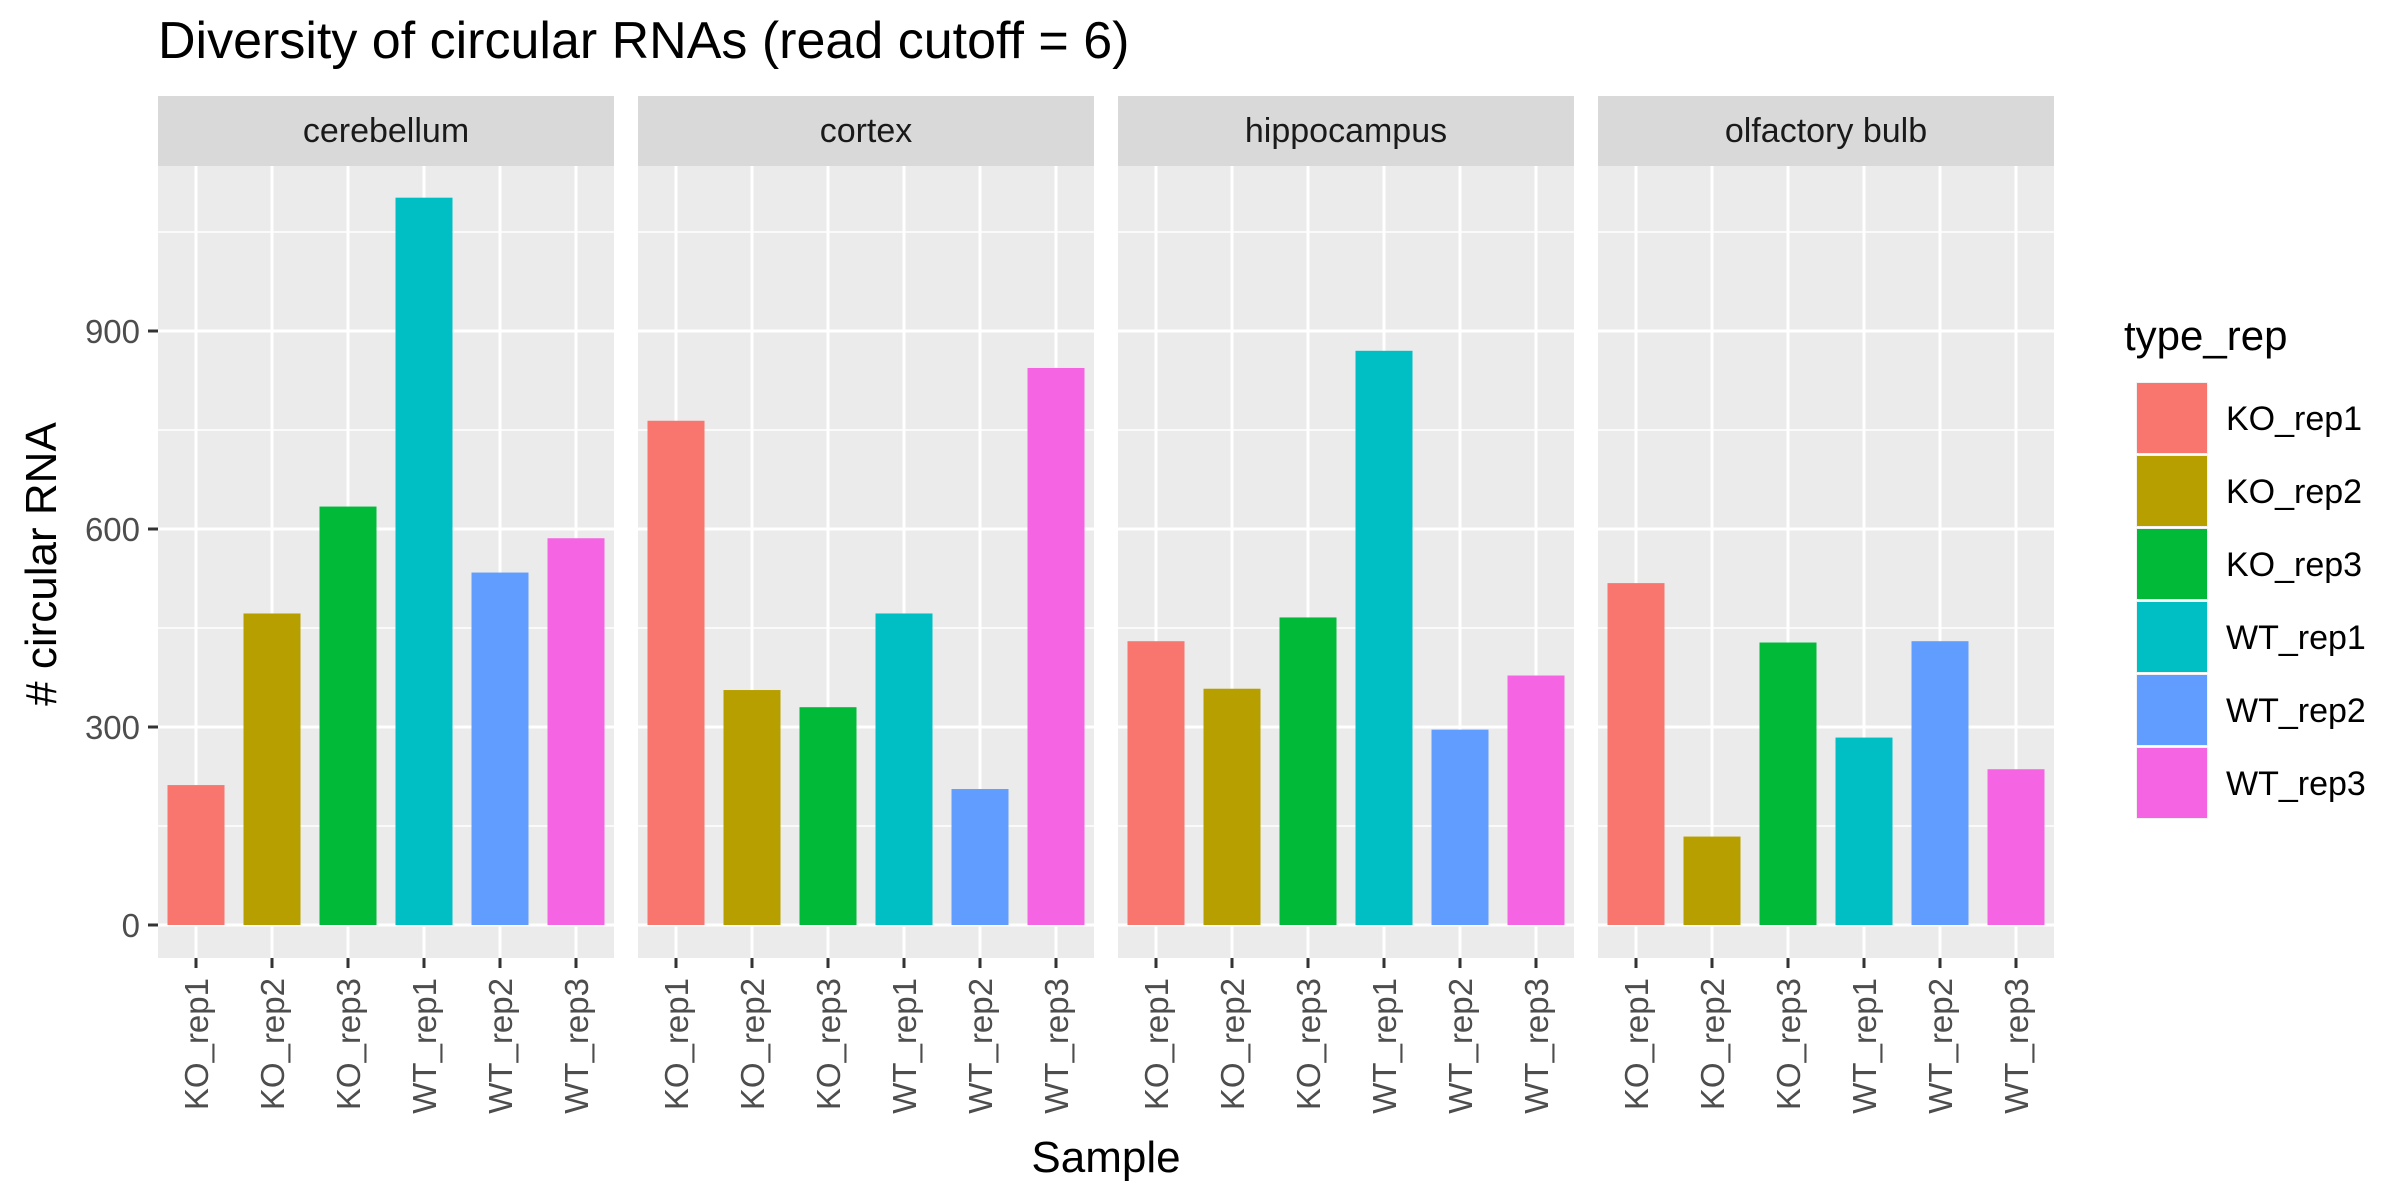 The height and width of the screenshot is (1200, 2400). I want to click on legend-label: WT_rep1, so click(2296, 638).